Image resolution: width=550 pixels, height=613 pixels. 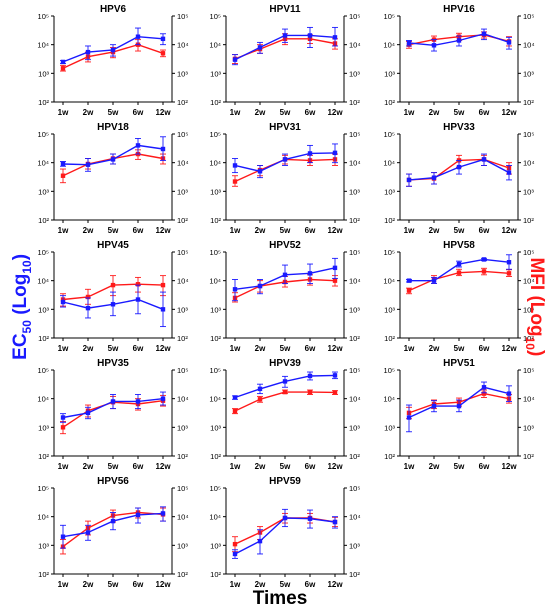 What do you see at coordinates (280, 598) in the screenshot?
I see `x-axis-label: Times` at bounding box center [280, 598].